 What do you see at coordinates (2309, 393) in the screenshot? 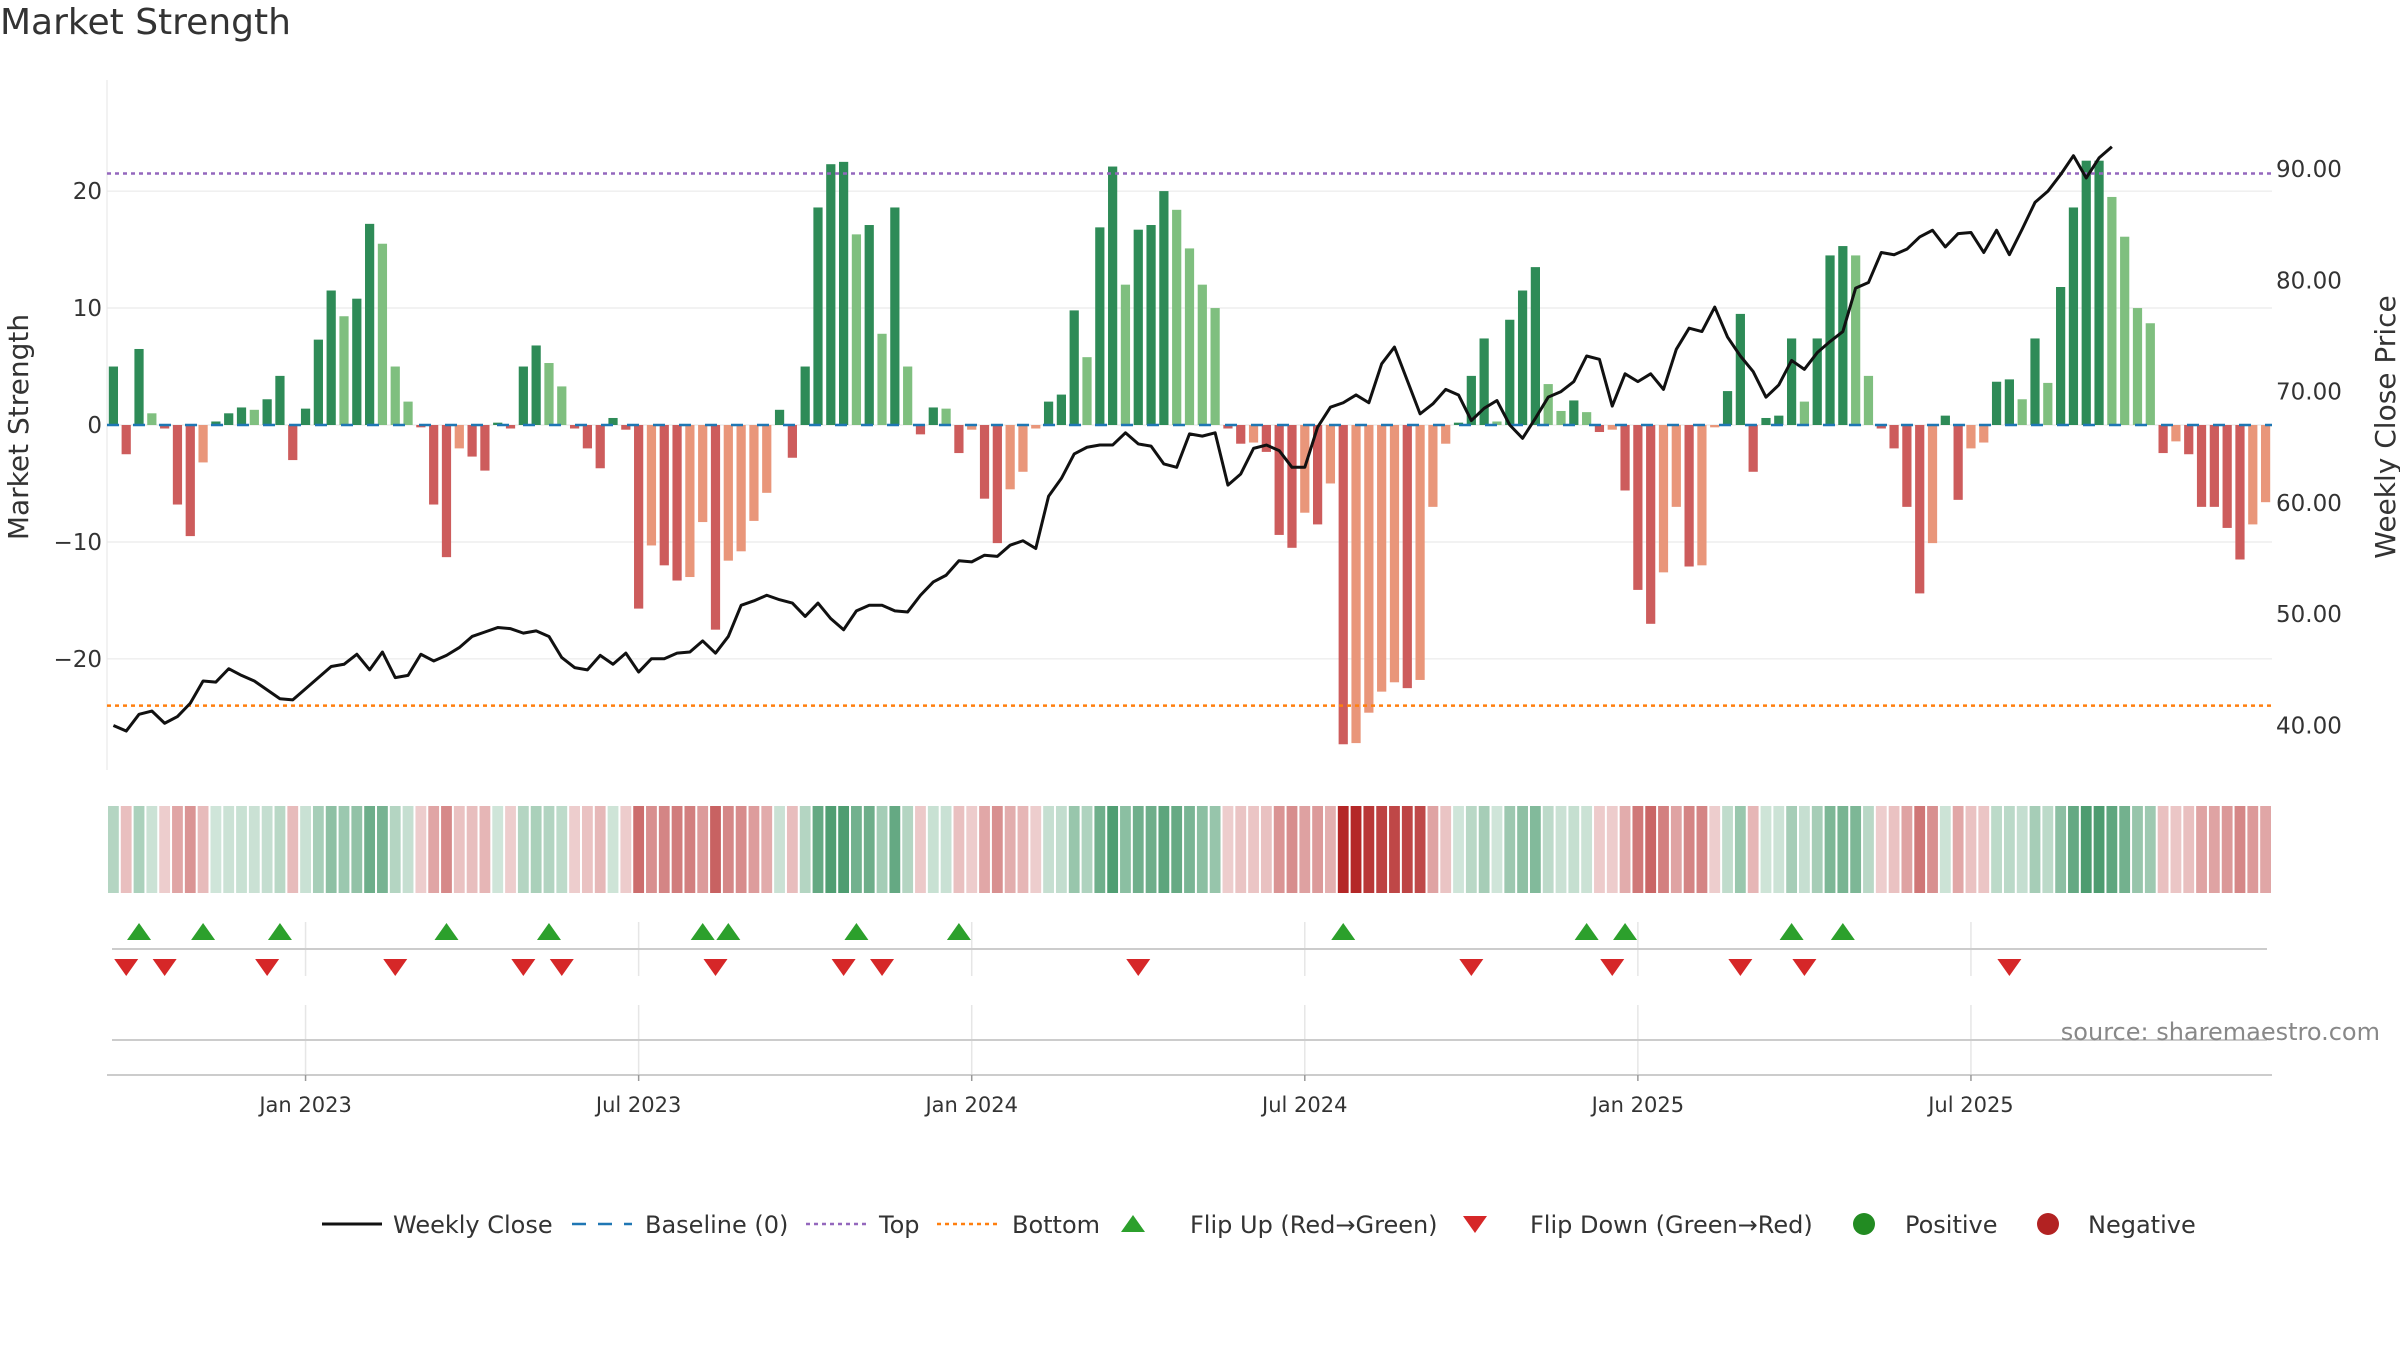
I see `y-right-tick-label: 70.00` at bounding box center [2309, 393].